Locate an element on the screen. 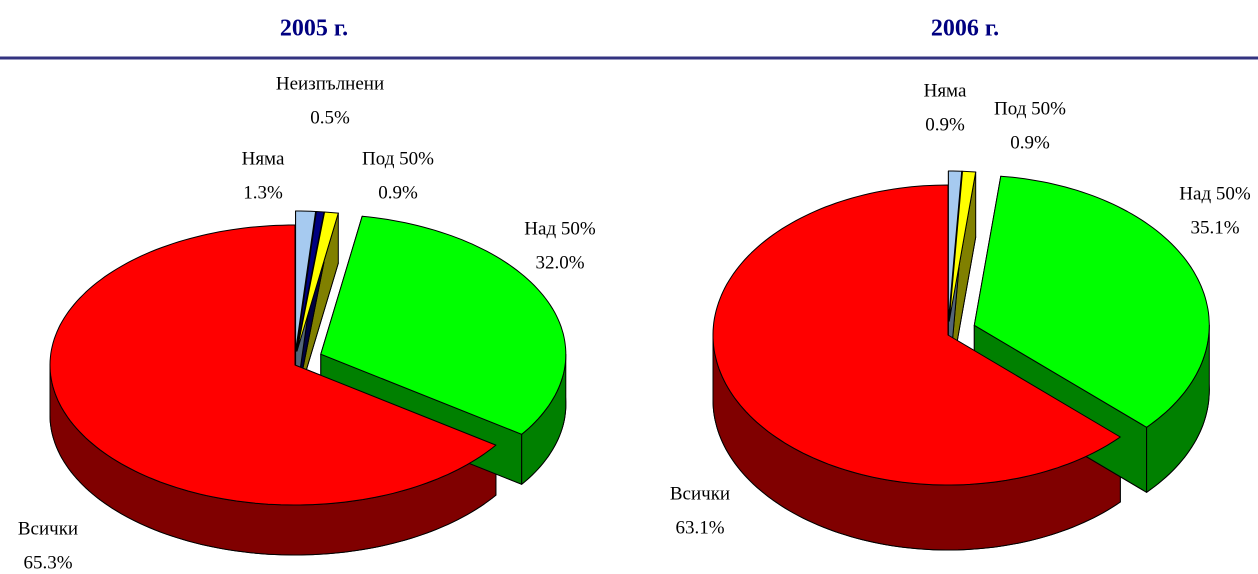 This screenshot has height=574, width=1258. slice-label: Неизпълнени is located at coordinates (330, 83).